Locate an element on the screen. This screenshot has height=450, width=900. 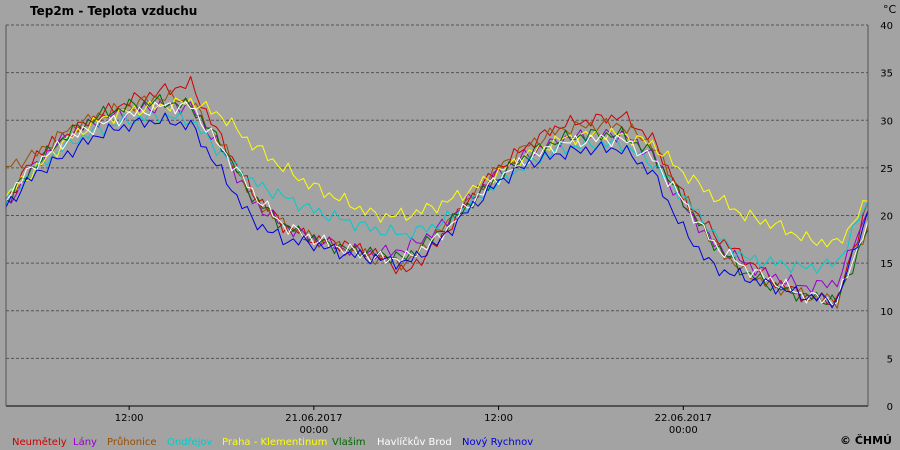
x-tick-label: 22.06.2017 is located at coordinates (683, 418).